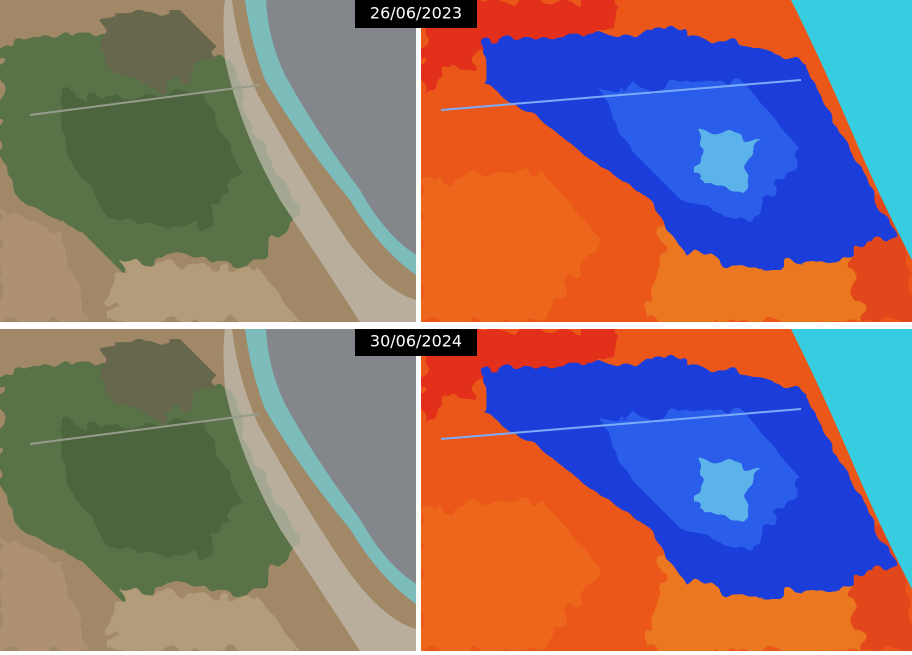  I want to click on date-label: 26/06/2023, so click(416, 13).